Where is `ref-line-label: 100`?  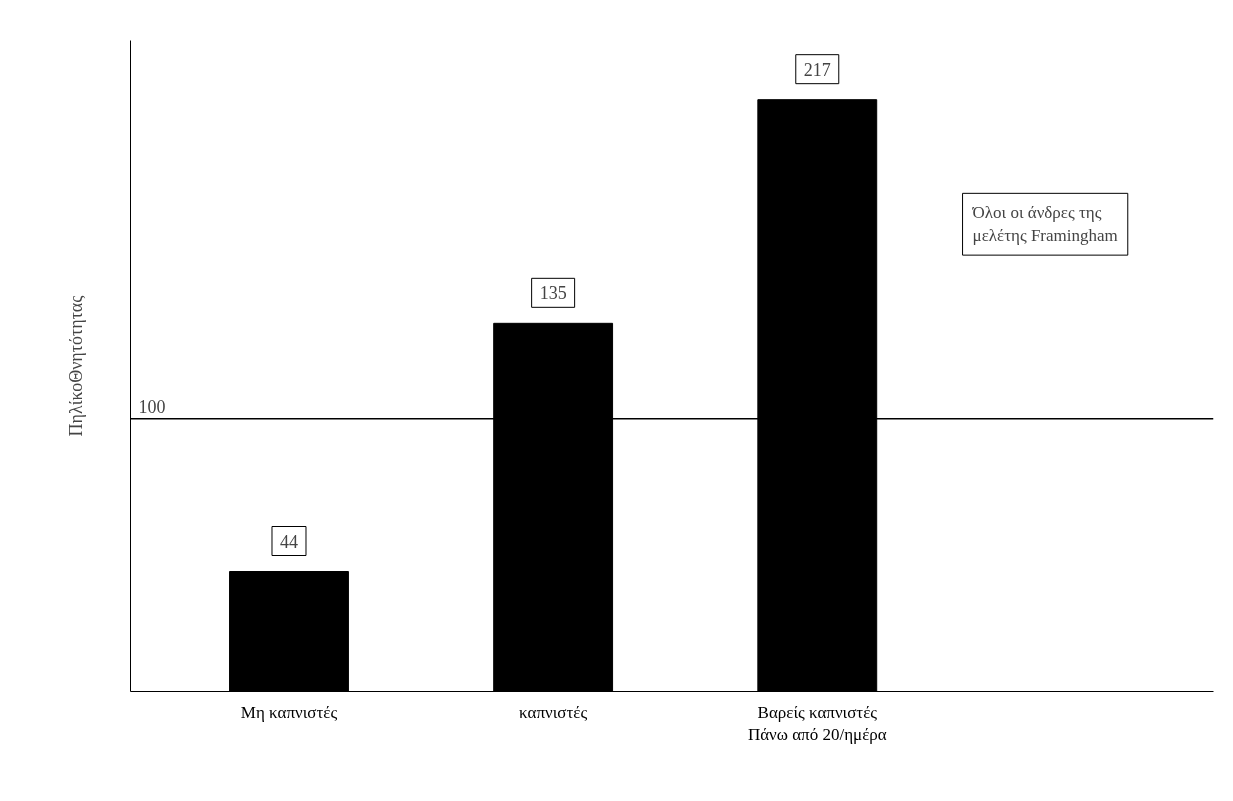 ref-line-label: 100 is located at coordinates (152, 406).